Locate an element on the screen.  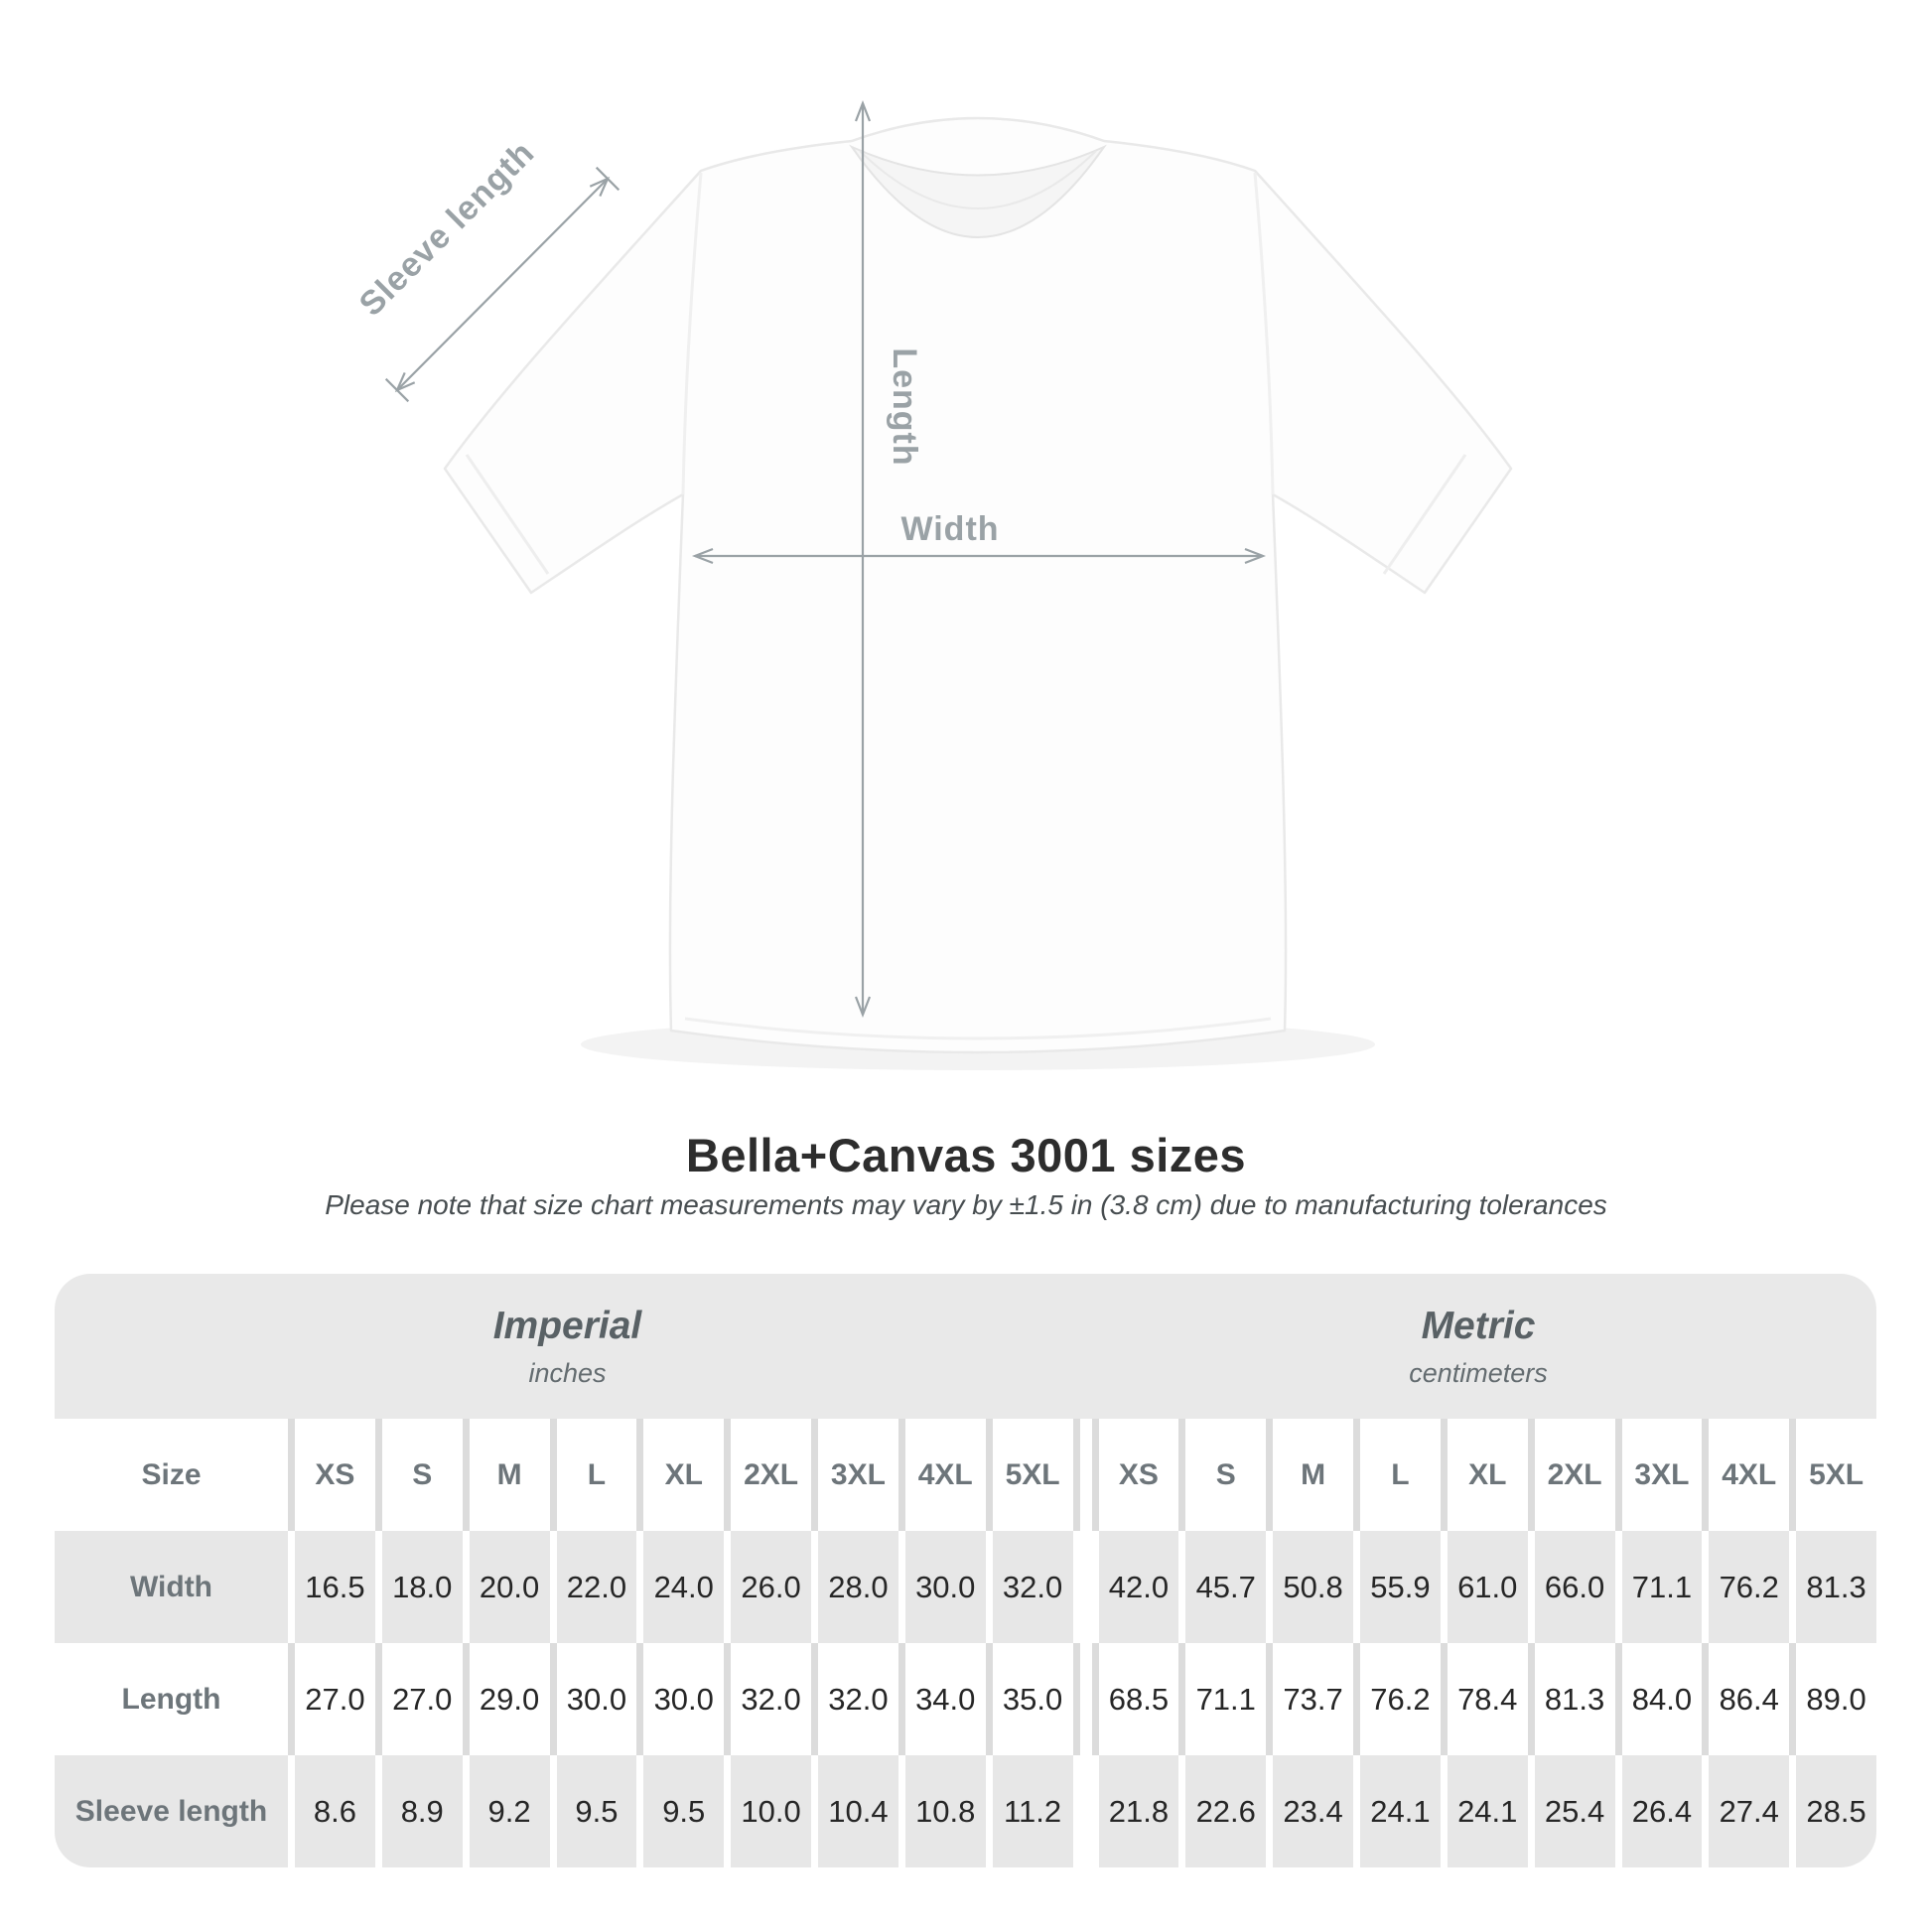
measurement-value: 84.0 is located at coordinates (1662, 1699).